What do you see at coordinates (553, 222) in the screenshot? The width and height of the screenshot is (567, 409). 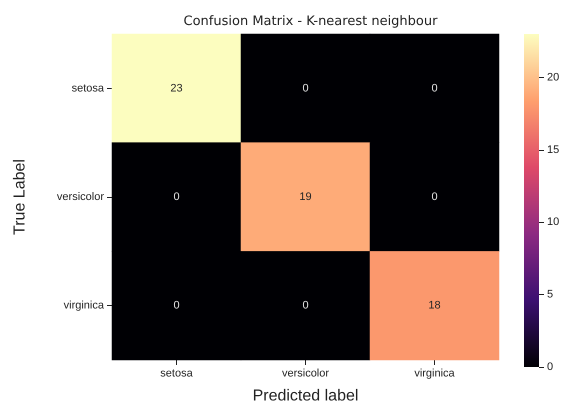 I see `color-bar-label: 10` at bounding box center [553, 222].